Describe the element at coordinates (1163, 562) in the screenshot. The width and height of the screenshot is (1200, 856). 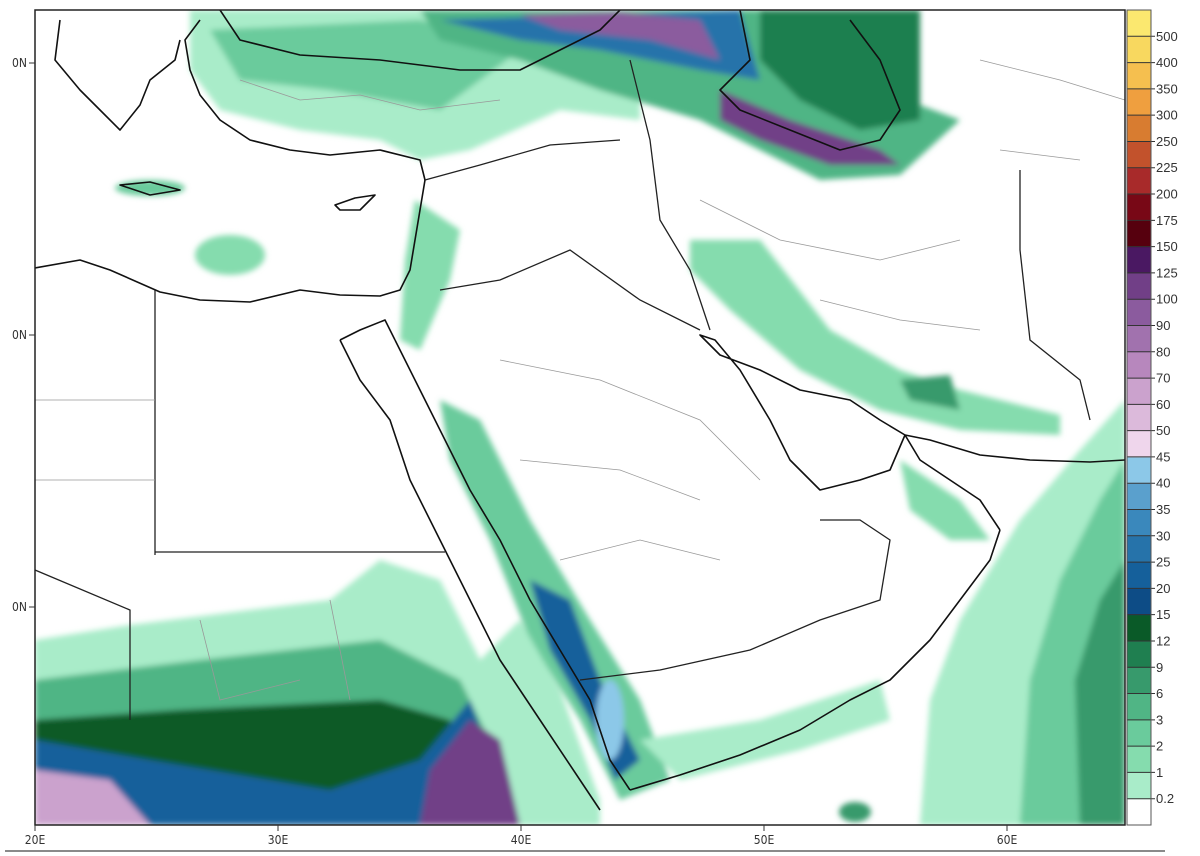
I see `colorbar-label: 25` at that location.